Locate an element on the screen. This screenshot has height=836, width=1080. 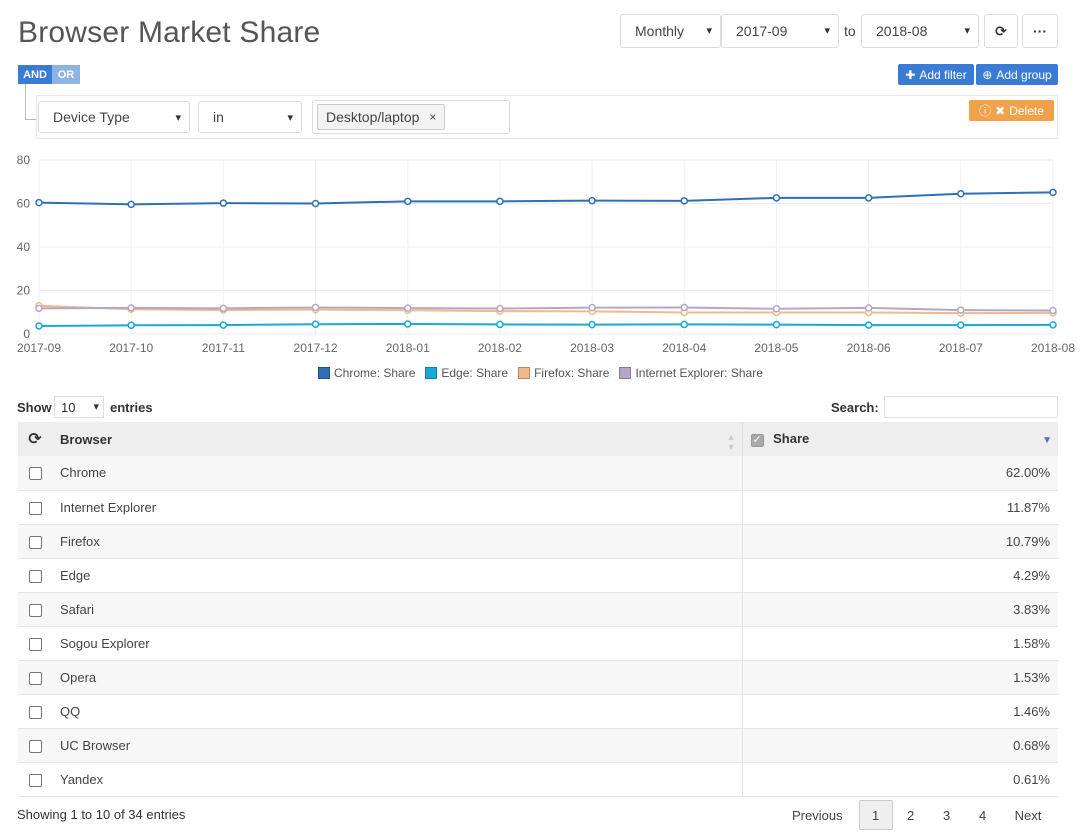
page-button-3: 3 is located at coordinates (946, 815).